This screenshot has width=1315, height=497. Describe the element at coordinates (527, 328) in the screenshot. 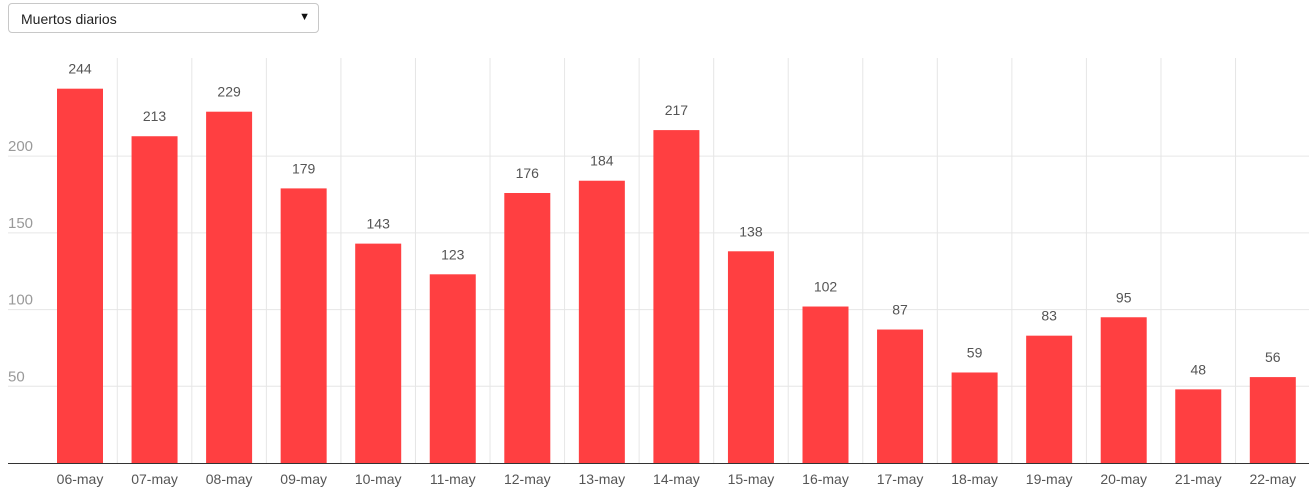

I see `bar-12-may` at that location.